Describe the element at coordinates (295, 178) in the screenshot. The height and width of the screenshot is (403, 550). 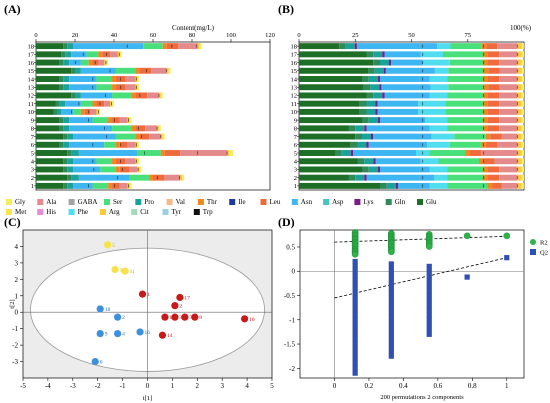
I see `chart-b-category-label: 2` at that location.